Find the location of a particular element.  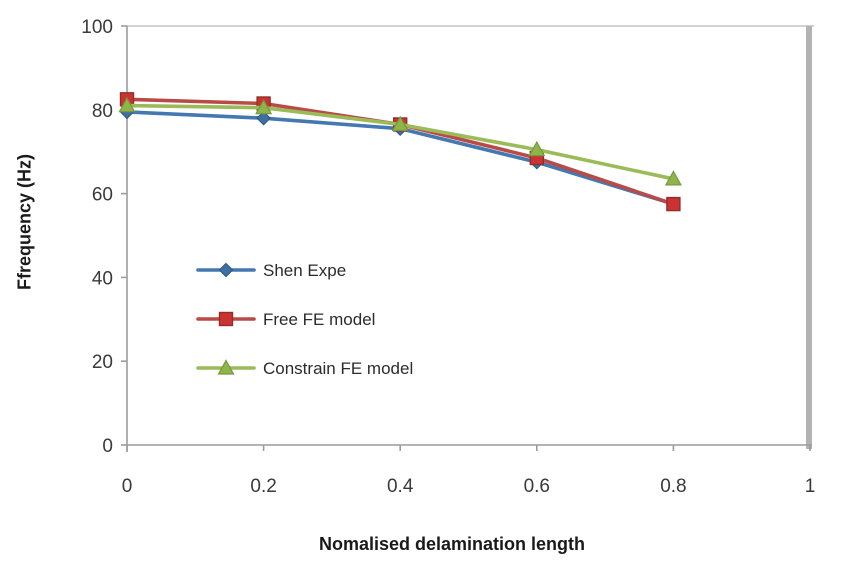

legend-label: Constrain FE model is located at coordinates (338, 368).